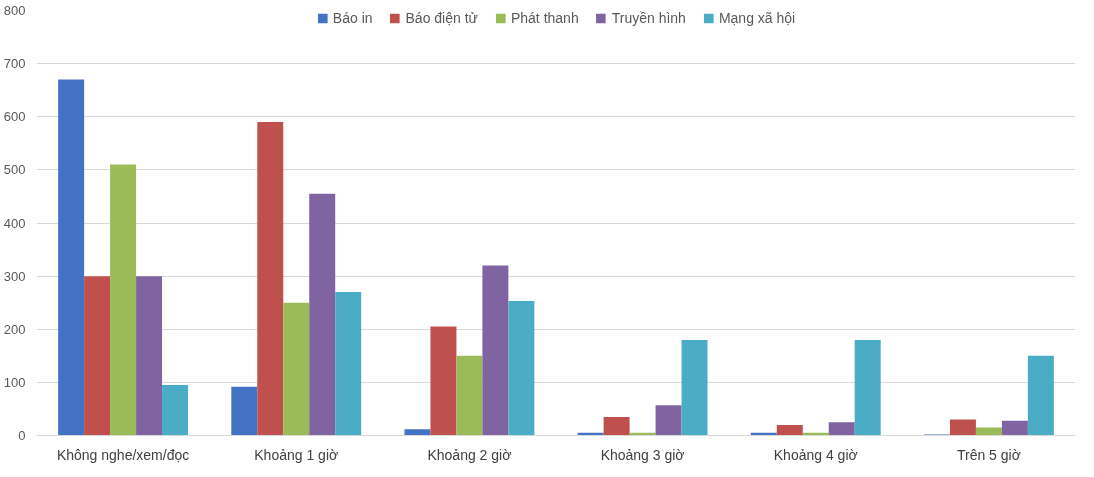 Image resolution: width=1094 pixels, height=477 pixels. What do you see at coordinates (648, 18) in the screenshot?
I see `legend-label: Truyền hình` at bounding box center [648, 18].